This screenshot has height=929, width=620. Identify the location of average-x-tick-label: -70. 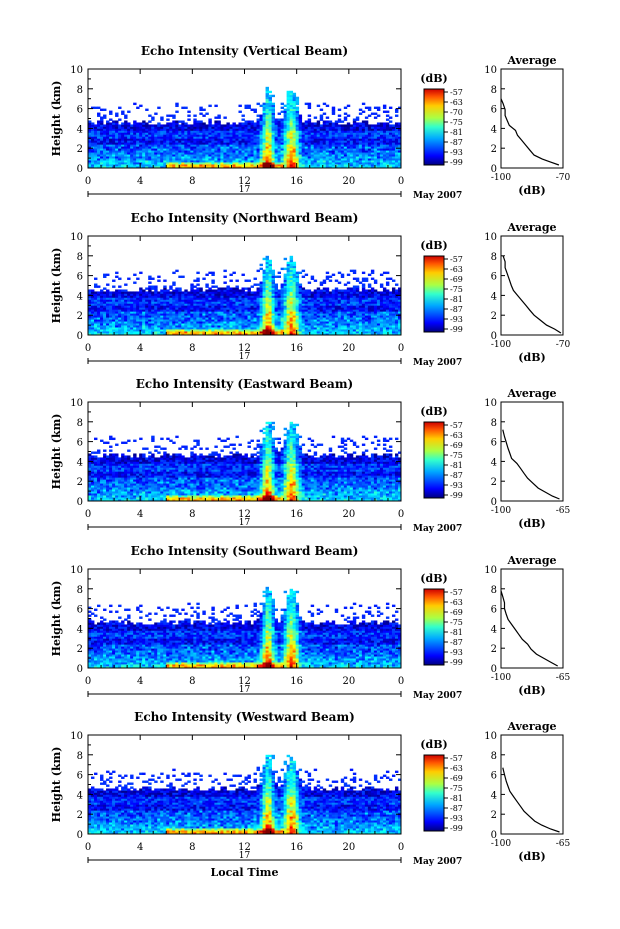
(563, 178).